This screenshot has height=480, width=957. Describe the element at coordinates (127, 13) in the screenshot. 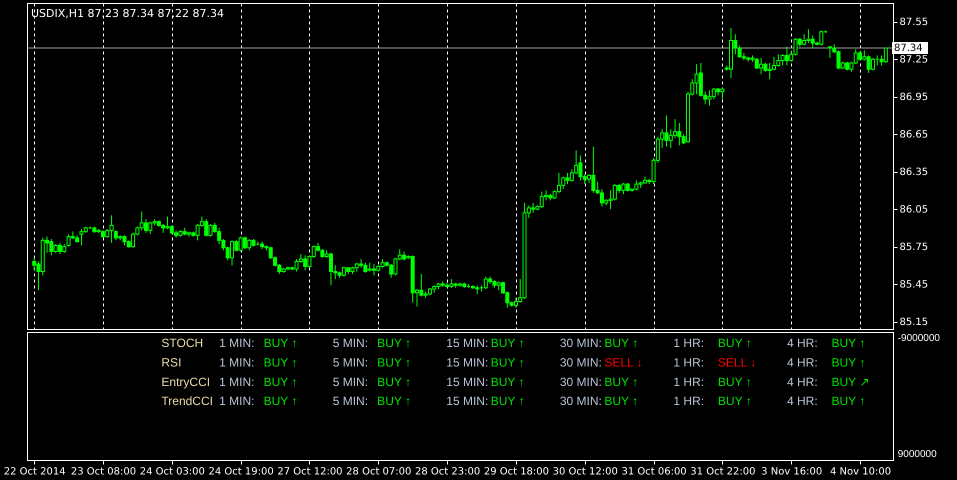

I see `chart-title: USDIX,H1 87.23 87.34 87.22 87.34` at that location.